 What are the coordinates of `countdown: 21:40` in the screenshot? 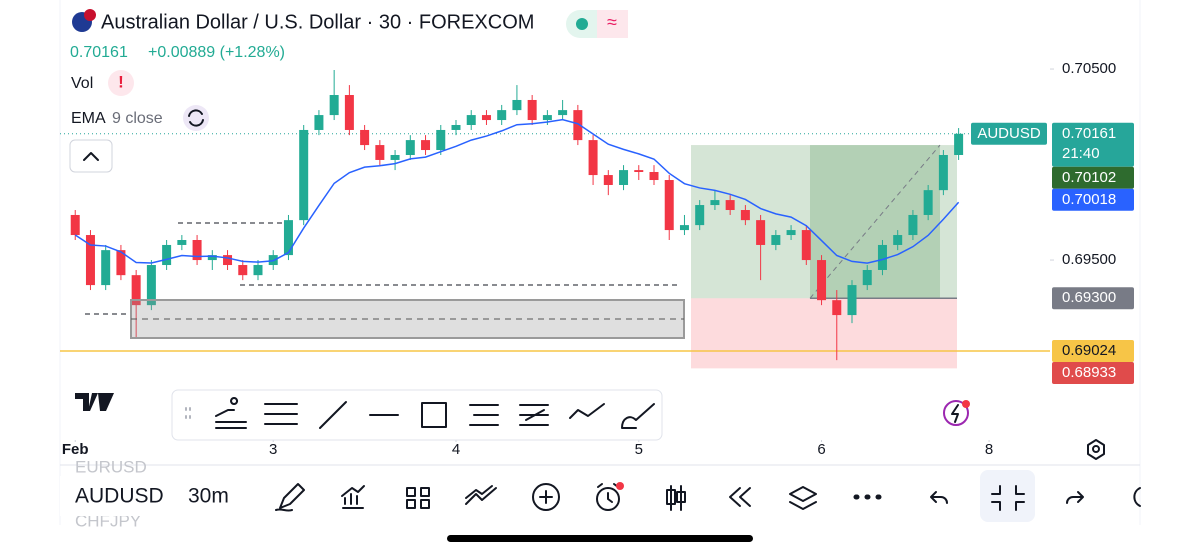 It's located at (1081, 153).